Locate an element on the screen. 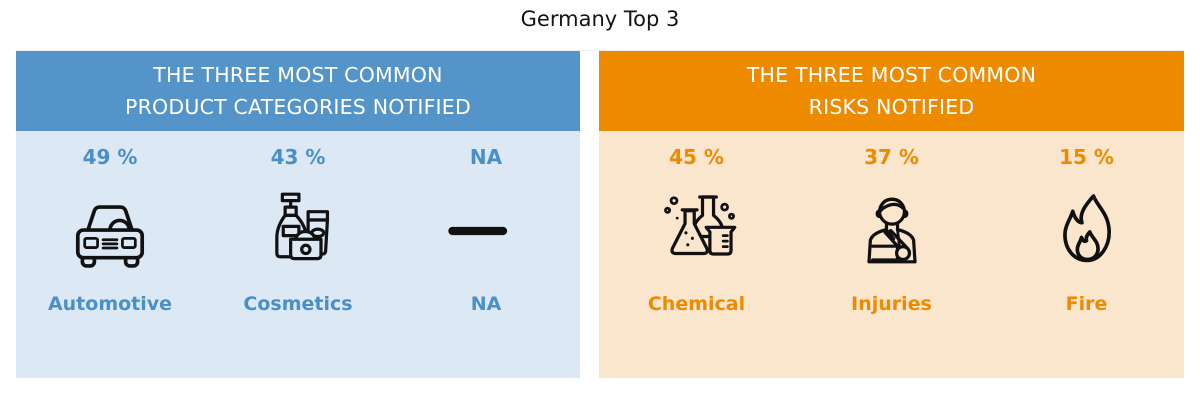 This screenshot has height=400, width=1200. stat-item-chemical: 45 % is located at coordinates (696, 254).